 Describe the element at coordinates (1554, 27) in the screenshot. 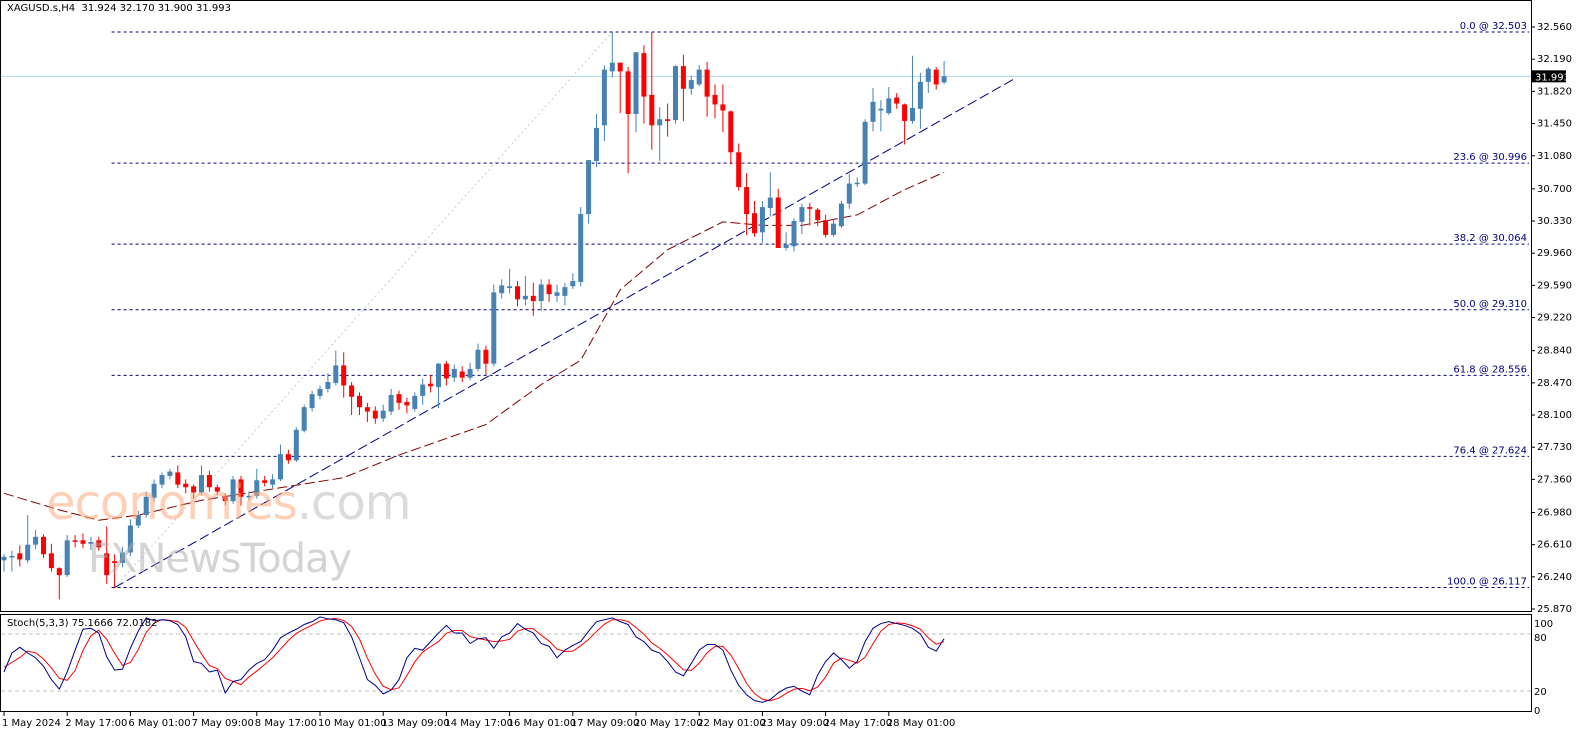

I see `price-tick-label: 32.560` at that location.